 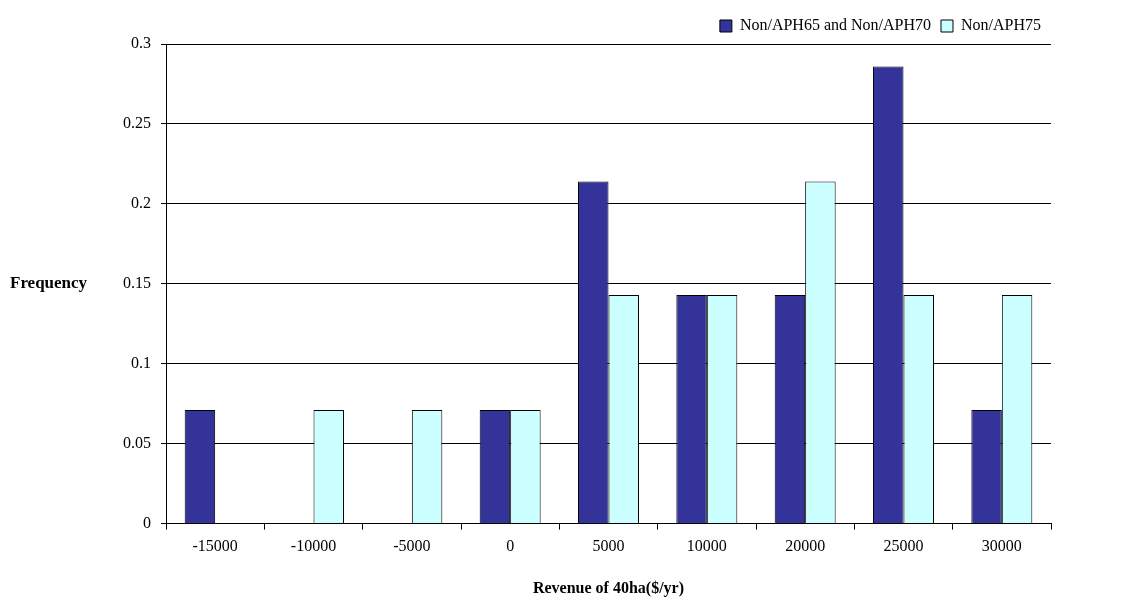 What do you see at coordinates (1001, 25) in the screenshot?
I see `legend-label: Non/APH75` at bounding box center [1001, 25].